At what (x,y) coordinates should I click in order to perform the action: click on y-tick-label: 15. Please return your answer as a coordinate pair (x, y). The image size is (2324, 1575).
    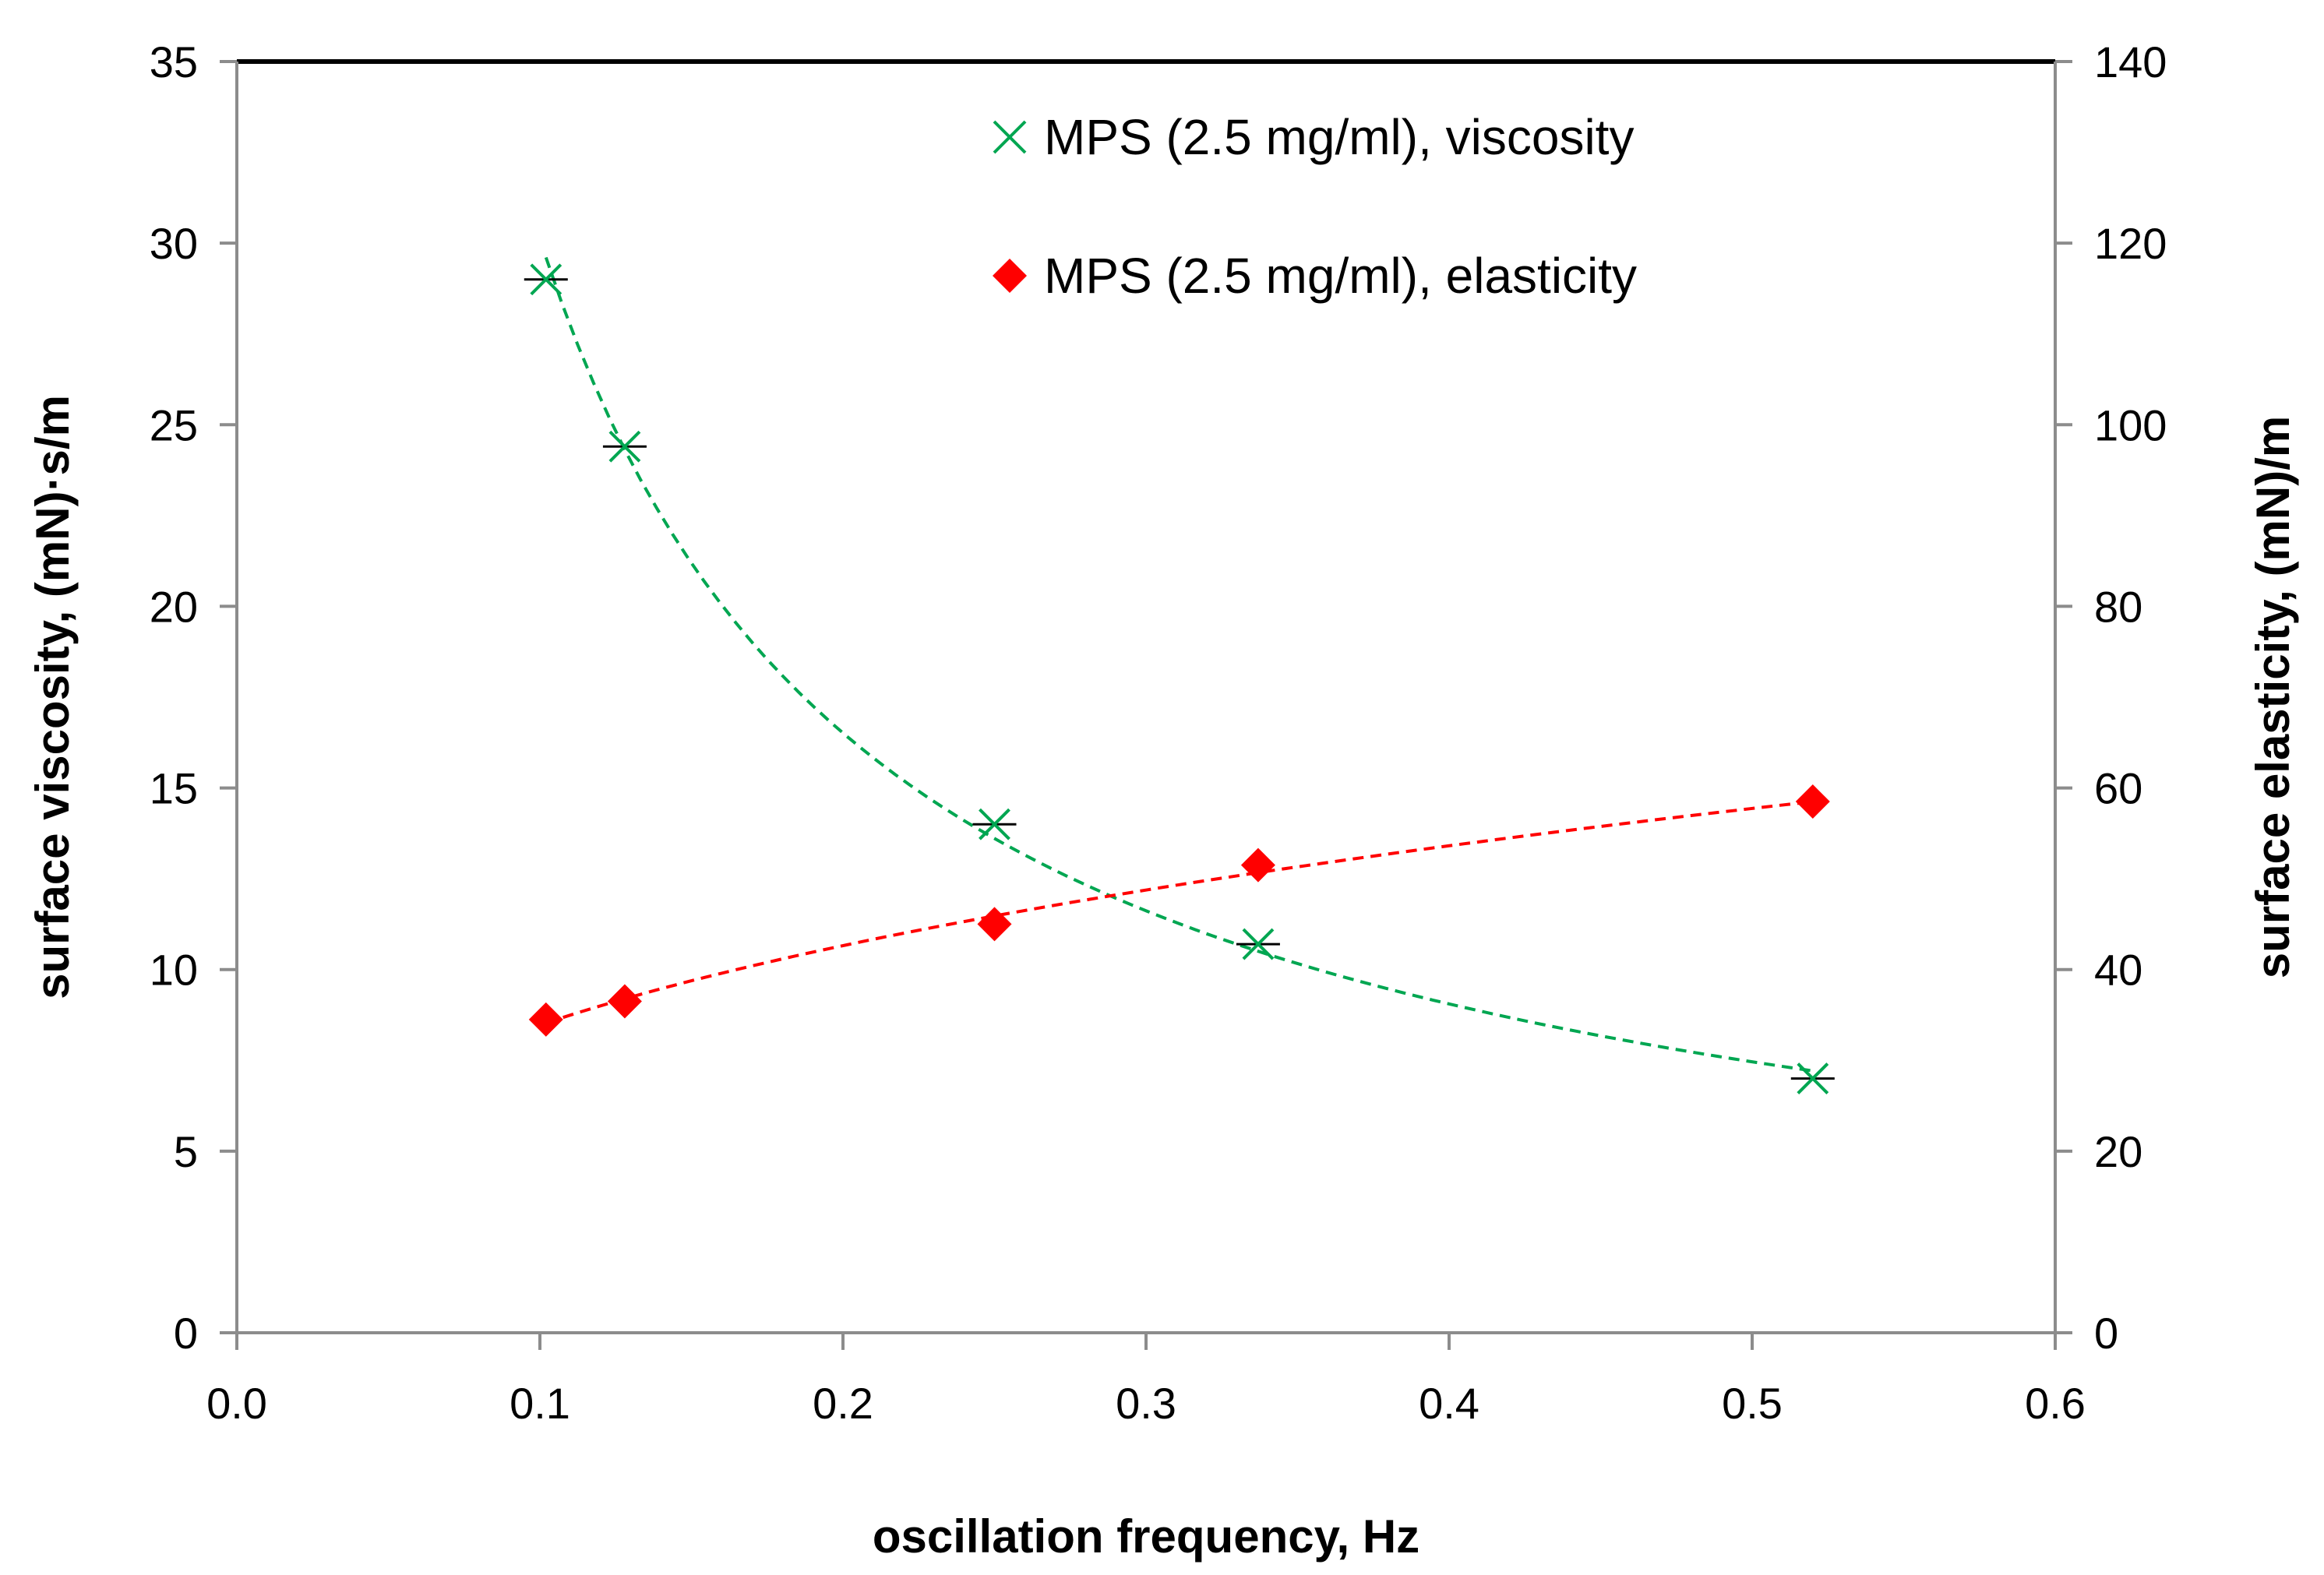
    Looking at the image, I should click on (174, 788).